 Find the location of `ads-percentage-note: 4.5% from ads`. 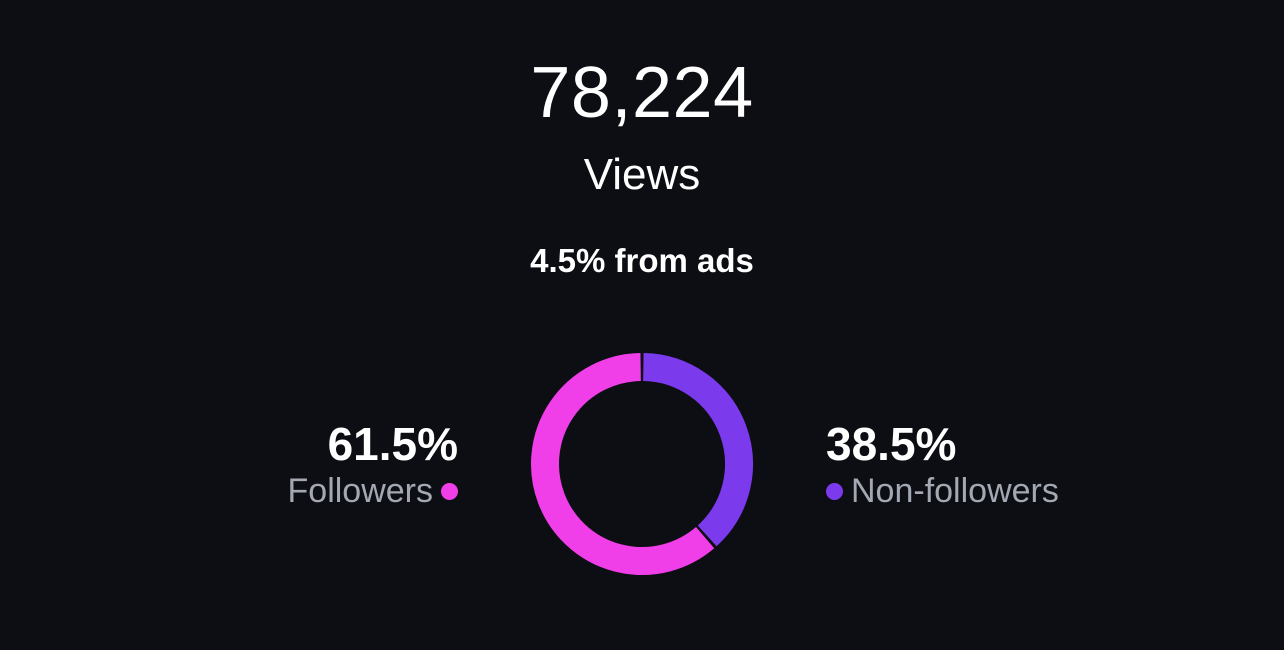

ads-percentage-note: 4.5% from ads is located at coordinates (642, 260).